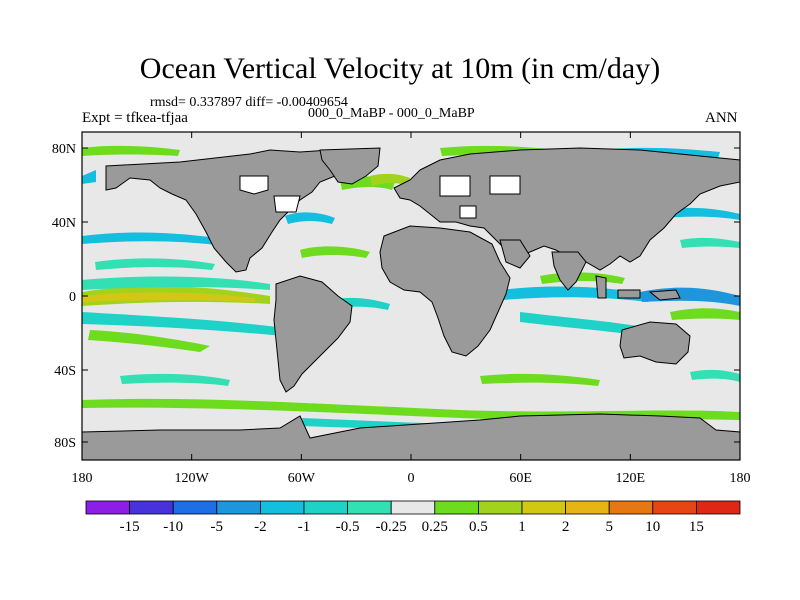  I want to click on colorbar-label: -2, so click(260, 527).